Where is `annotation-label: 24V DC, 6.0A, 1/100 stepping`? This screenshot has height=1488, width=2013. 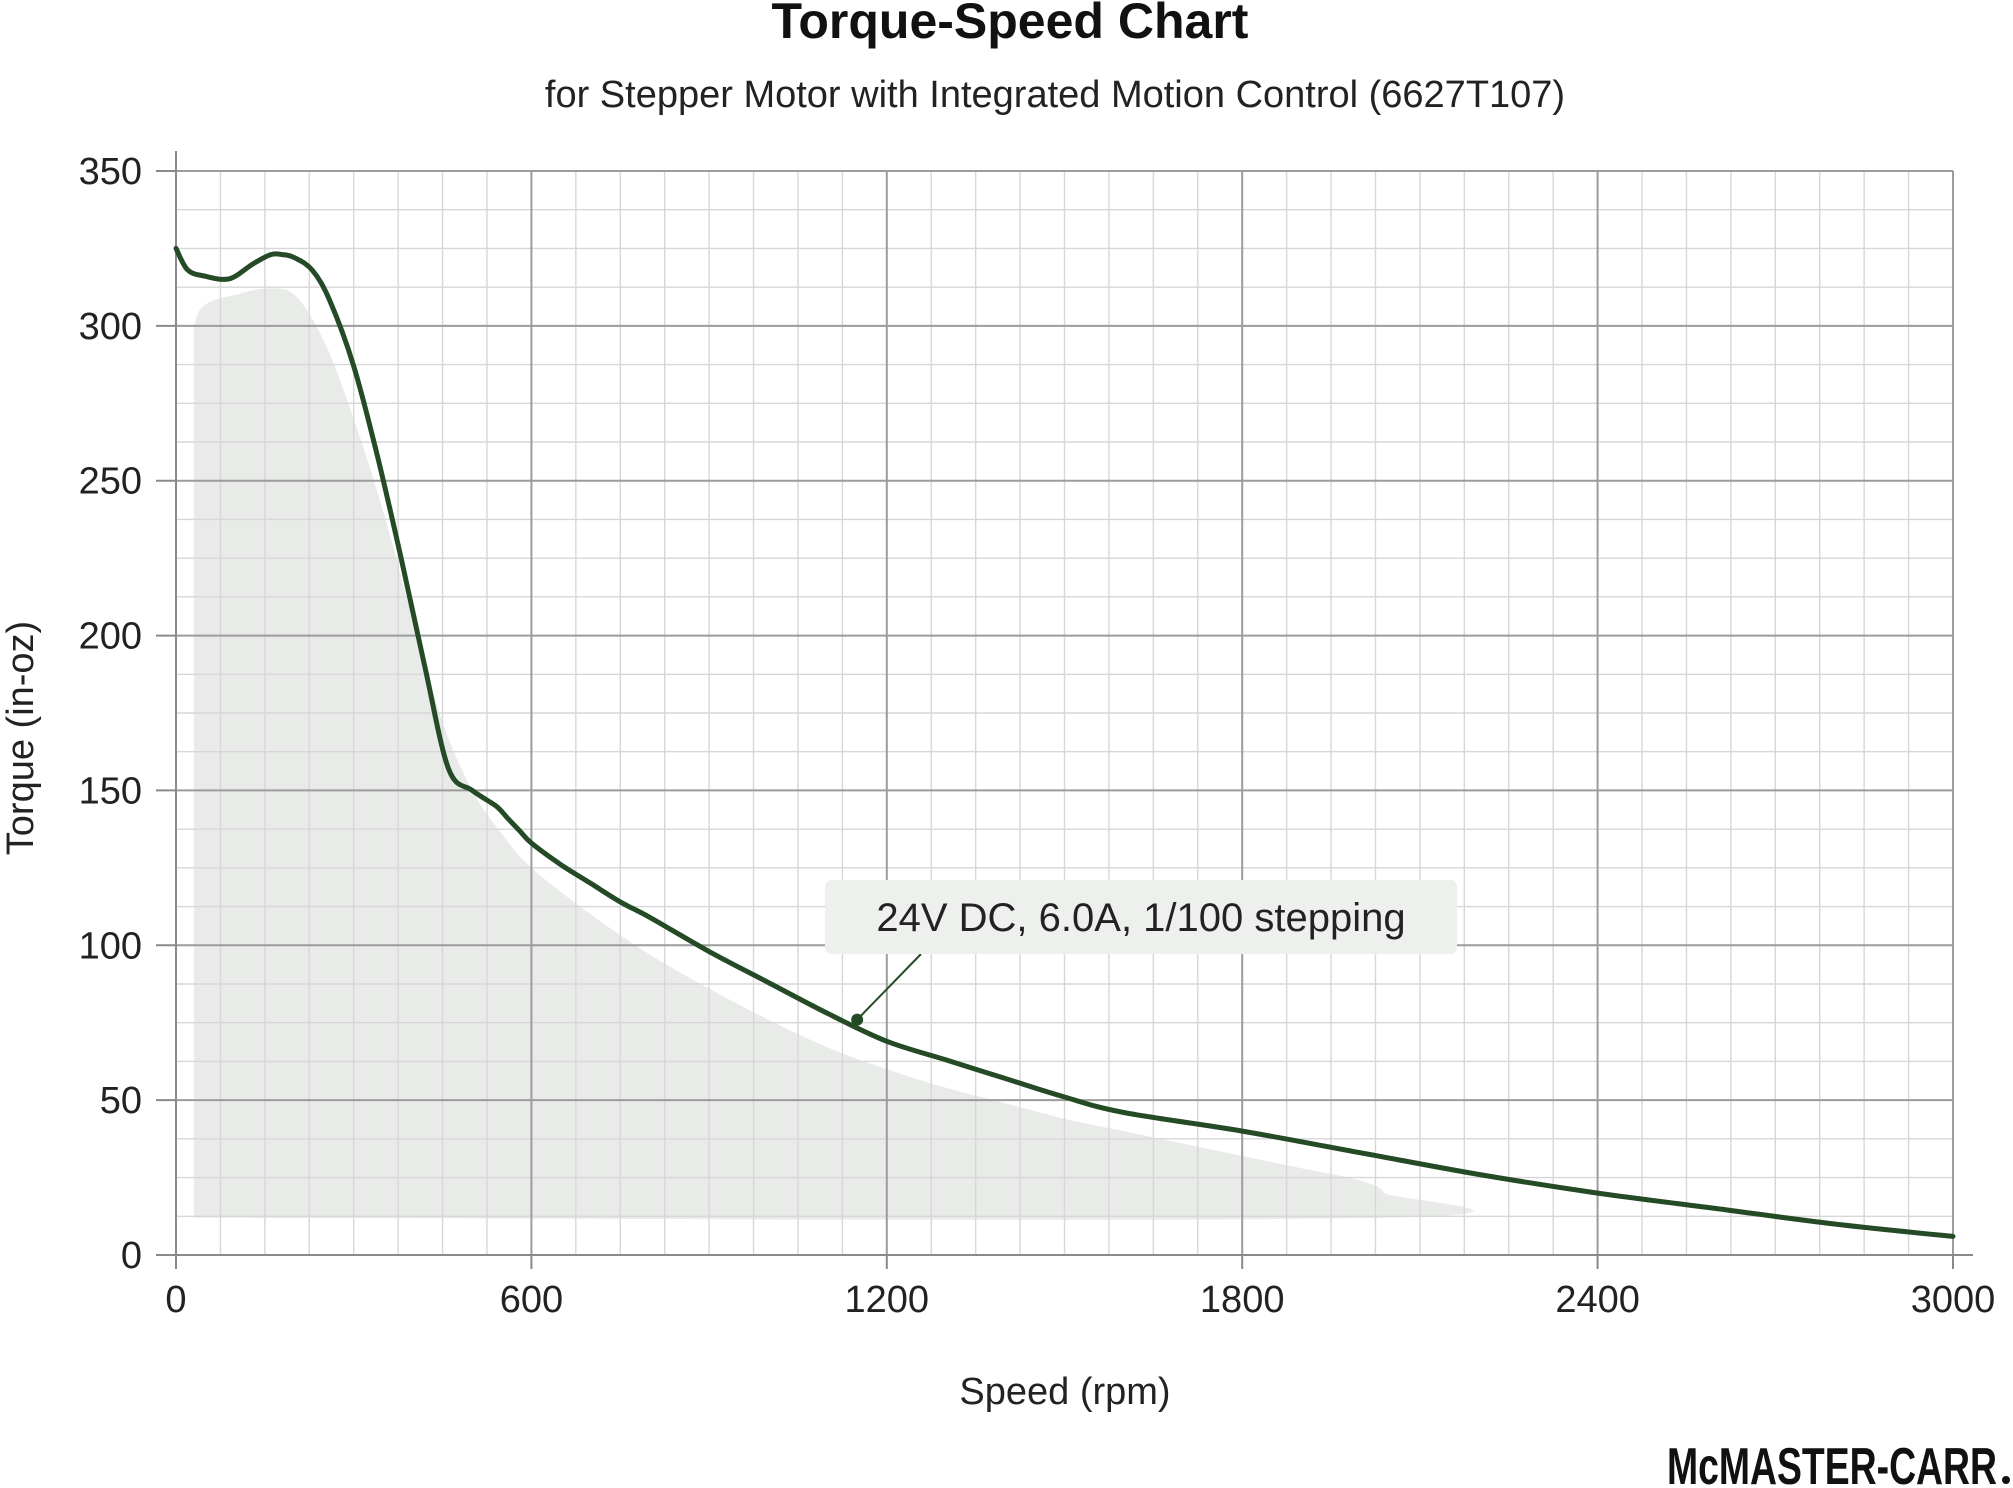
annotation-label: 24V DC, 6.0A, 1/100 stepping is located at coordinates (1140, 918).